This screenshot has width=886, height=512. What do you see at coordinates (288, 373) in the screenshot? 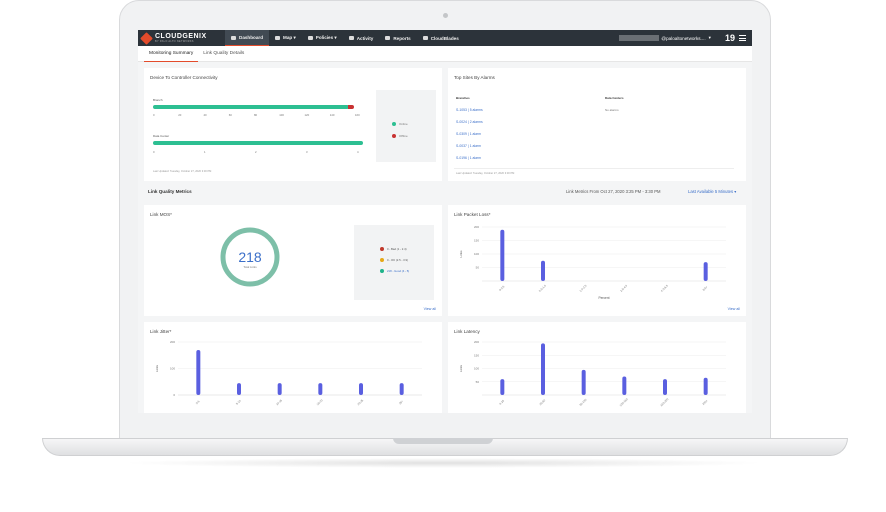
I see `jitter-chart: 200 100 0 Links 0-5 5-10 10-15 15-20 20-25 25+` at bounding box center [288, 373].